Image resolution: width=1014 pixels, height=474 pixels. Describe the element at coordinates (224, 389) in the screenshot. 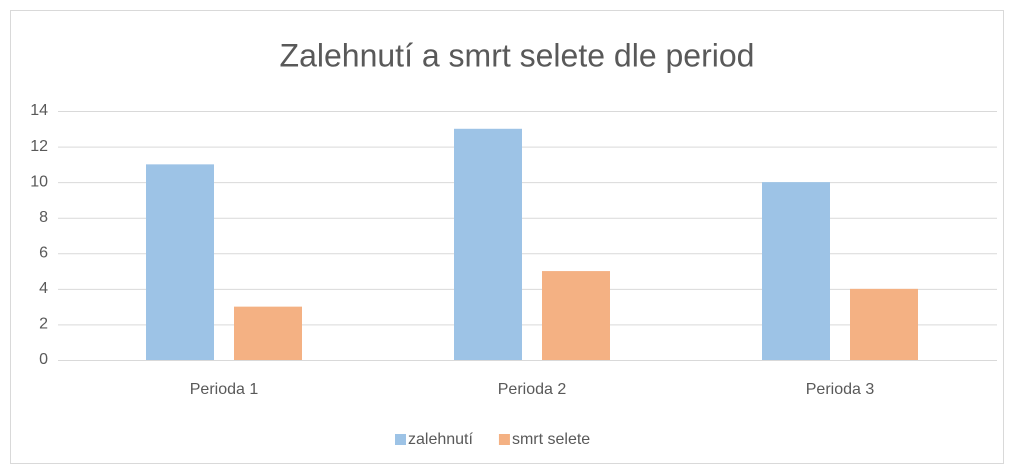

I see `x-tick-label: Perioda 1` at that location.